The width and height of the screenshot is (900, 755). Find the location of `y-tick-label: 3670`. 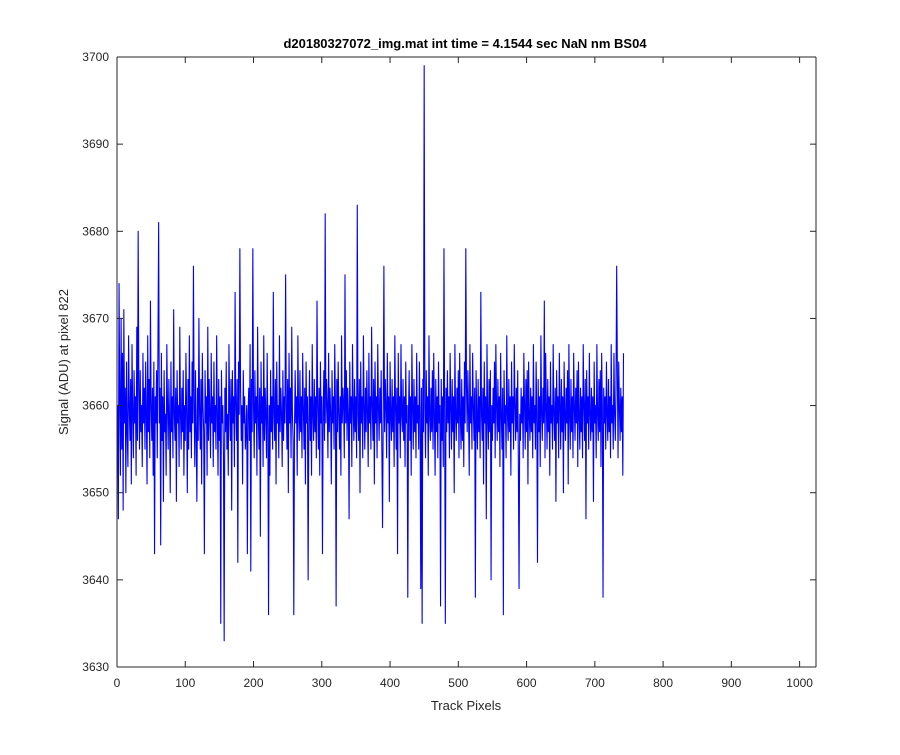

y-tick-label: 3670 is located at coordinates (95, 318).